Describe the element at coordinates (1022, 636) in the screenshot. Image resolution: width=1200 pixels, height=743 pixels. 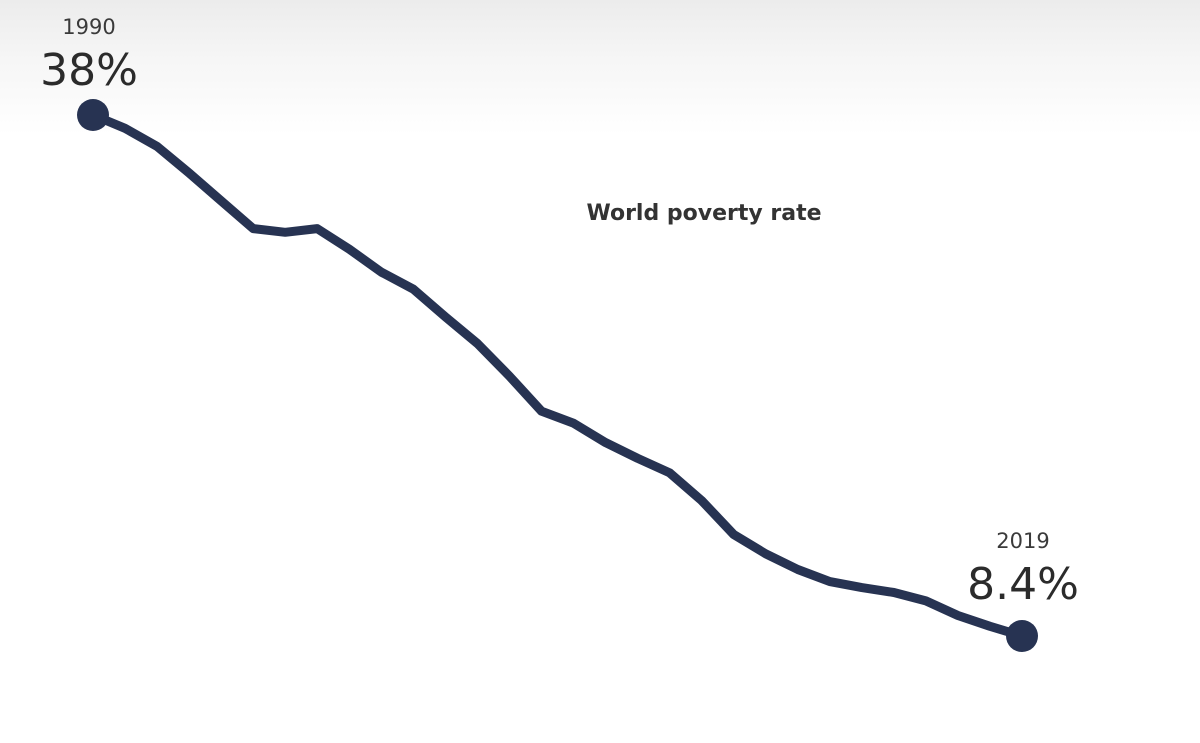
I see `end-point-marker` at that location.